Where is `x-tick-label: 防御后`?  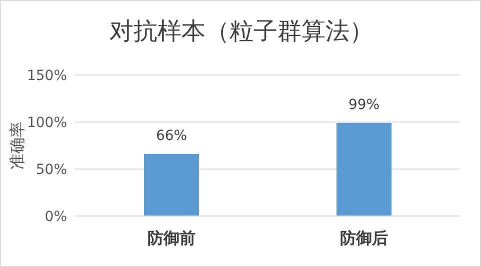
x-tick-label: 防御后 is located at coordinates (364, 238).